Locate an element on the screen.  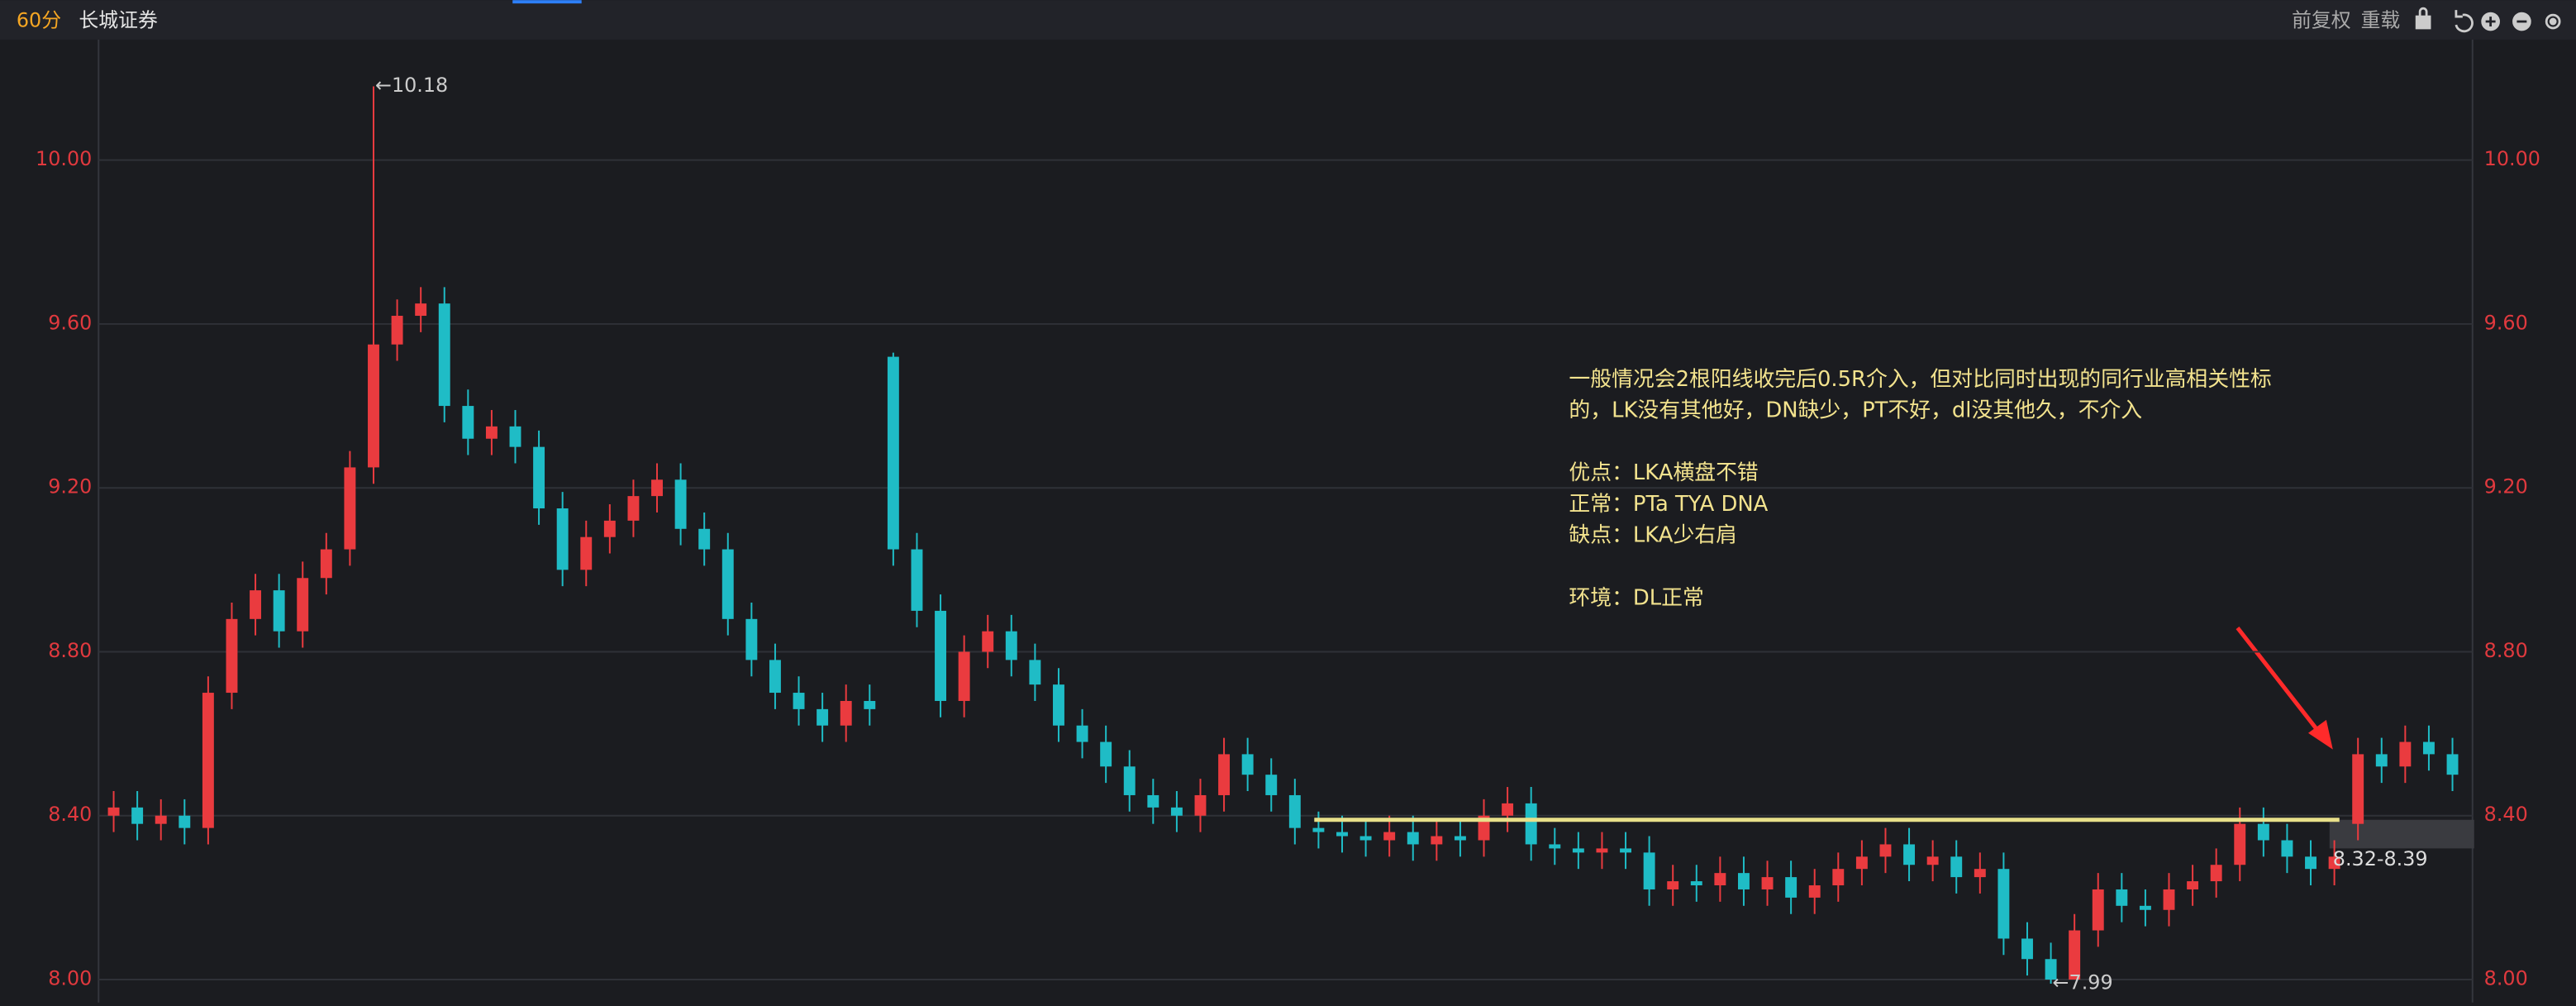
action: 重载 is located at coordinates (2381, 20).